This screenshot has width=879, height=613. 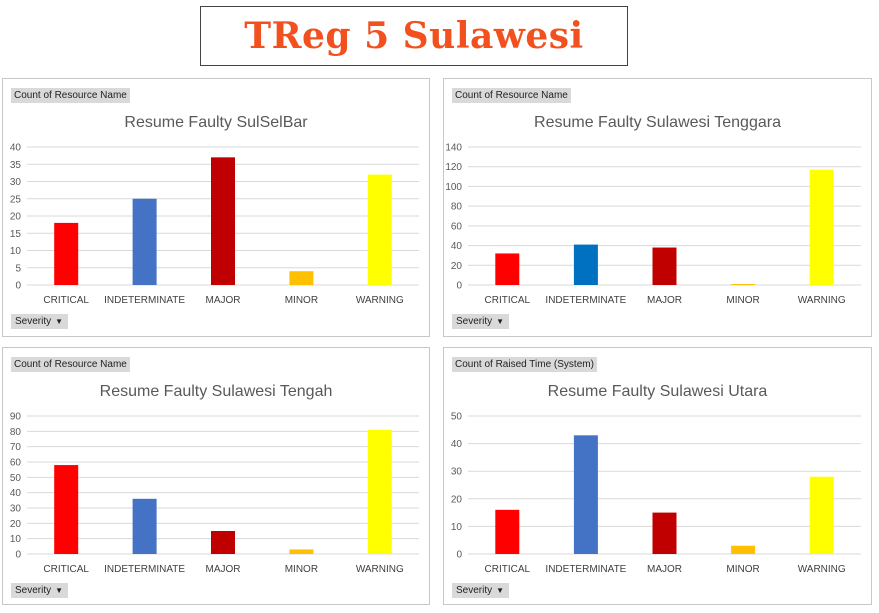 What do you see at coordinates (524, 364) in the screenshot?
I see `field-chip: Count of Raised Time (System)` at bounding box center [524, 364].